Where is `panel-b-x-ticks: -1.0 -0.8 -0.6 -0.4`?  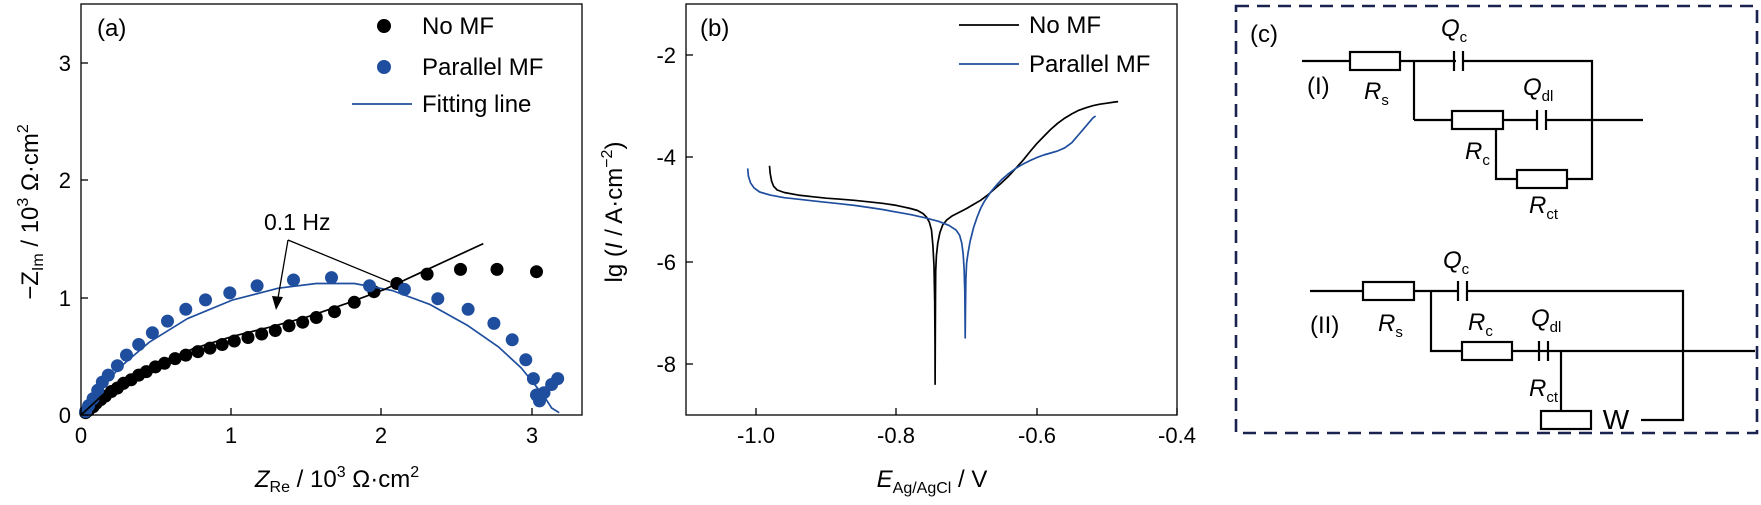 panel-b-x-ticks: -1.0 -0.8 -0.6 -0.4 is located at coordinates (966, 428).